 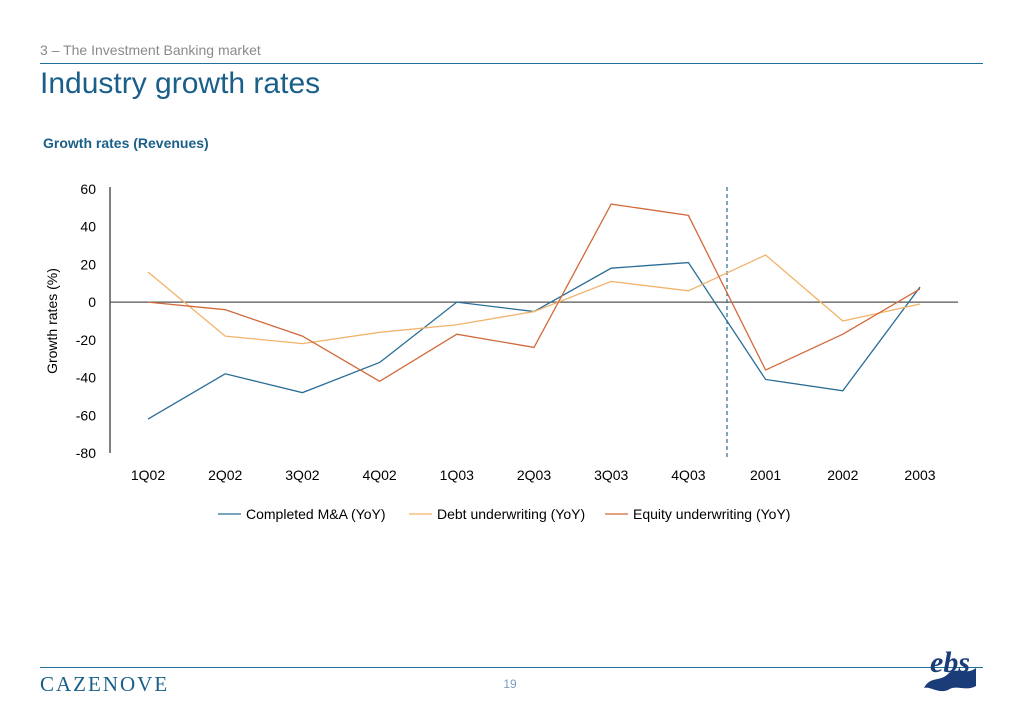 I want to click on brand-logo: CAZENOVE, so click(x=105, y=684).